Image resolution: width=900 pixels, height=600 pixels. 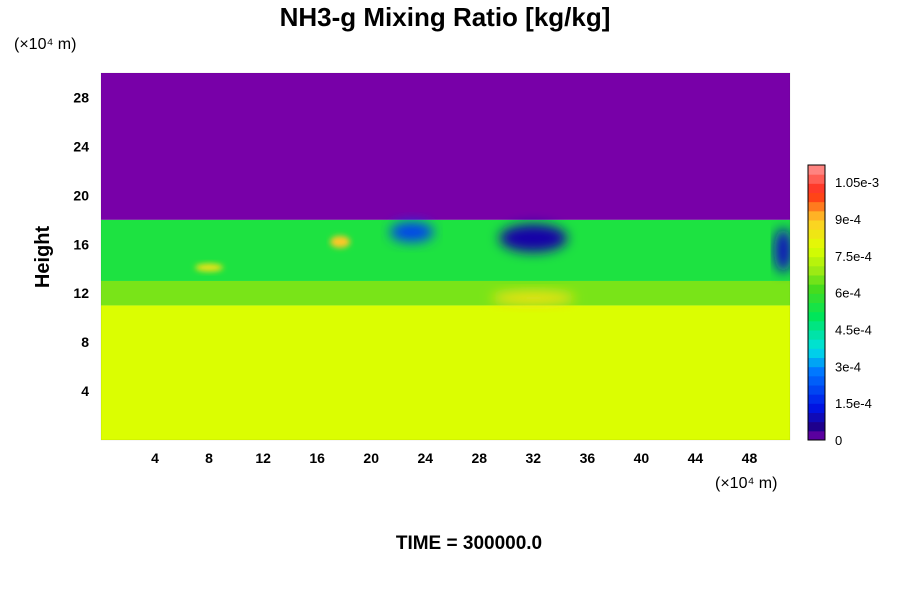 I want to click on y-tick-label: 12, so click(x=81, y=293).